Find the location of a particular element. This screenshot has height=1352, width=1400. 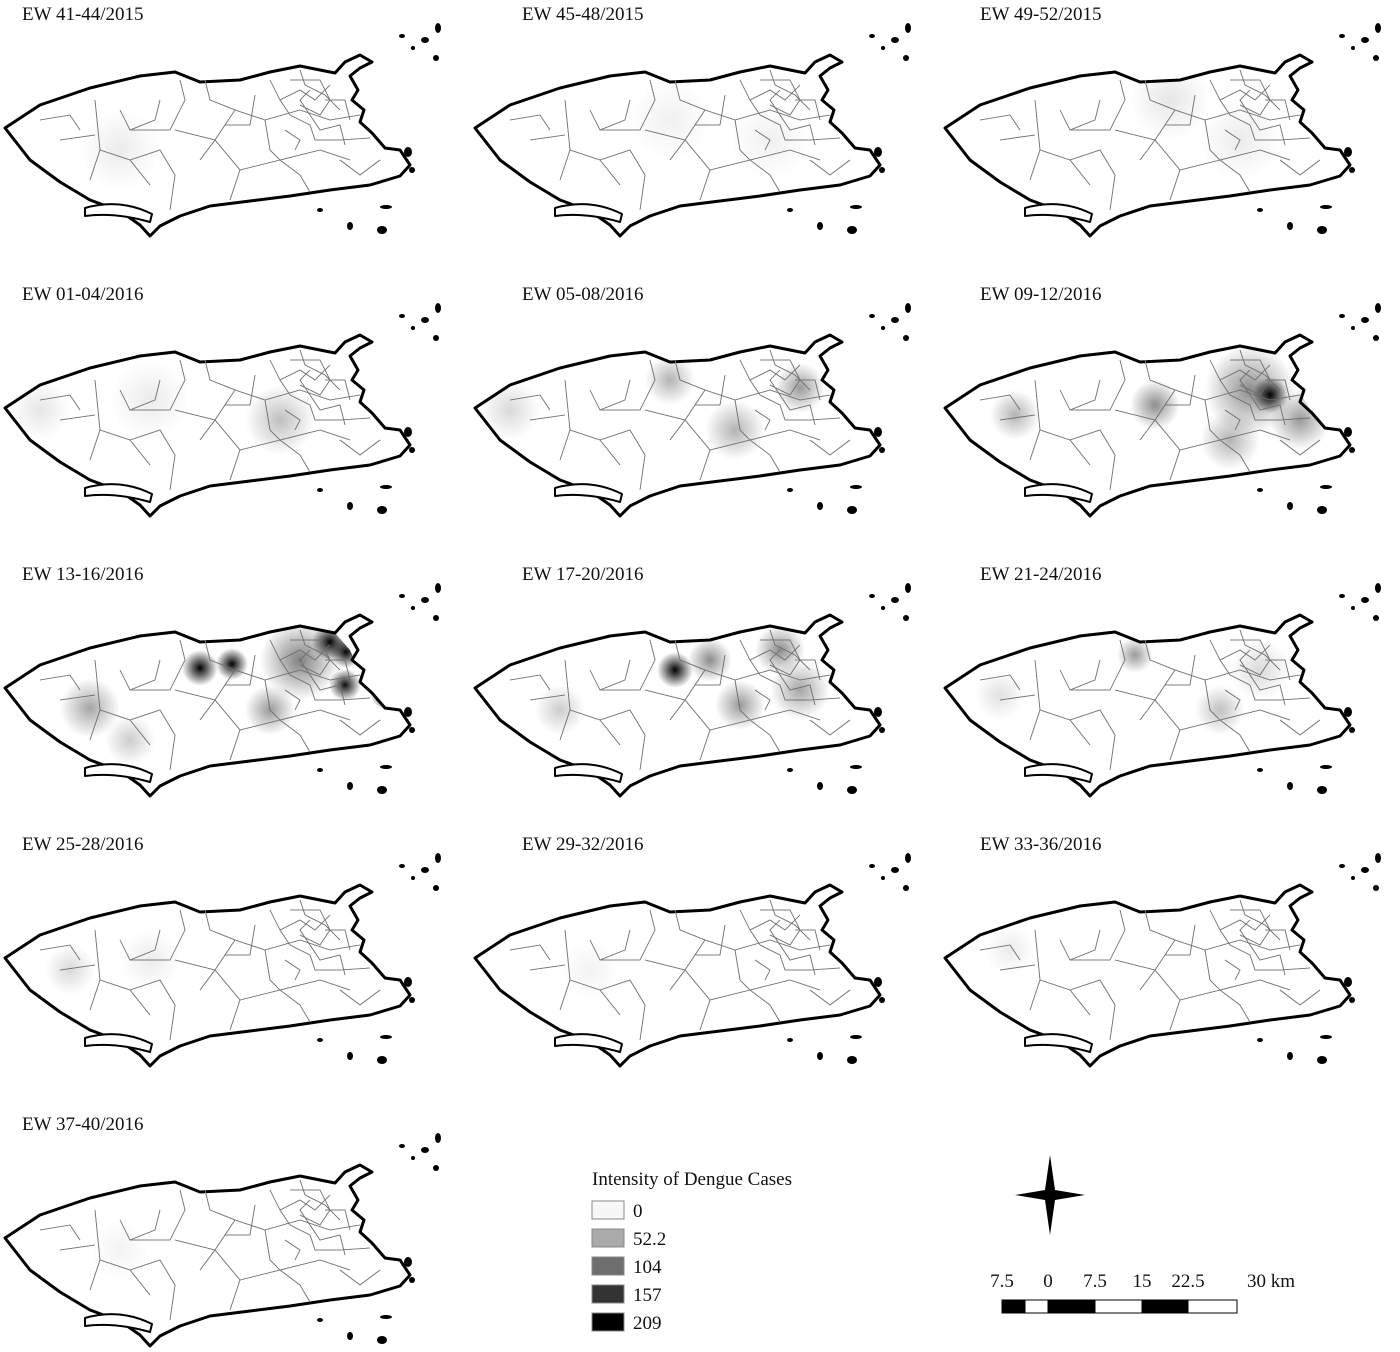

scale-label: 7.5 is located at coordinates (1095, 1281).